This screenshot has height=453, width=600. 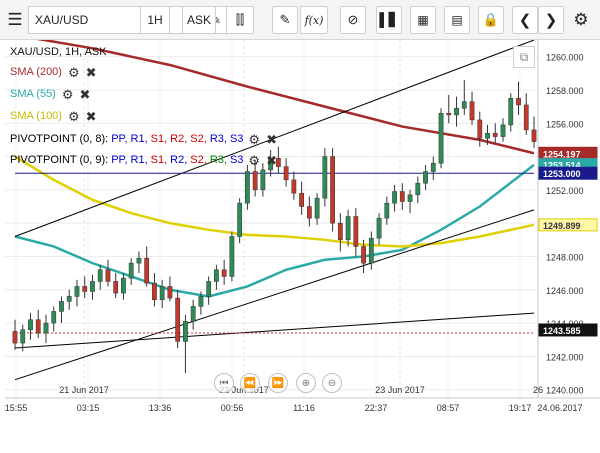 What do you see at coordinates (33, 94) in the screenshot?
I see `indicator-label: SMA (55)` at bounding box center [33, 94].